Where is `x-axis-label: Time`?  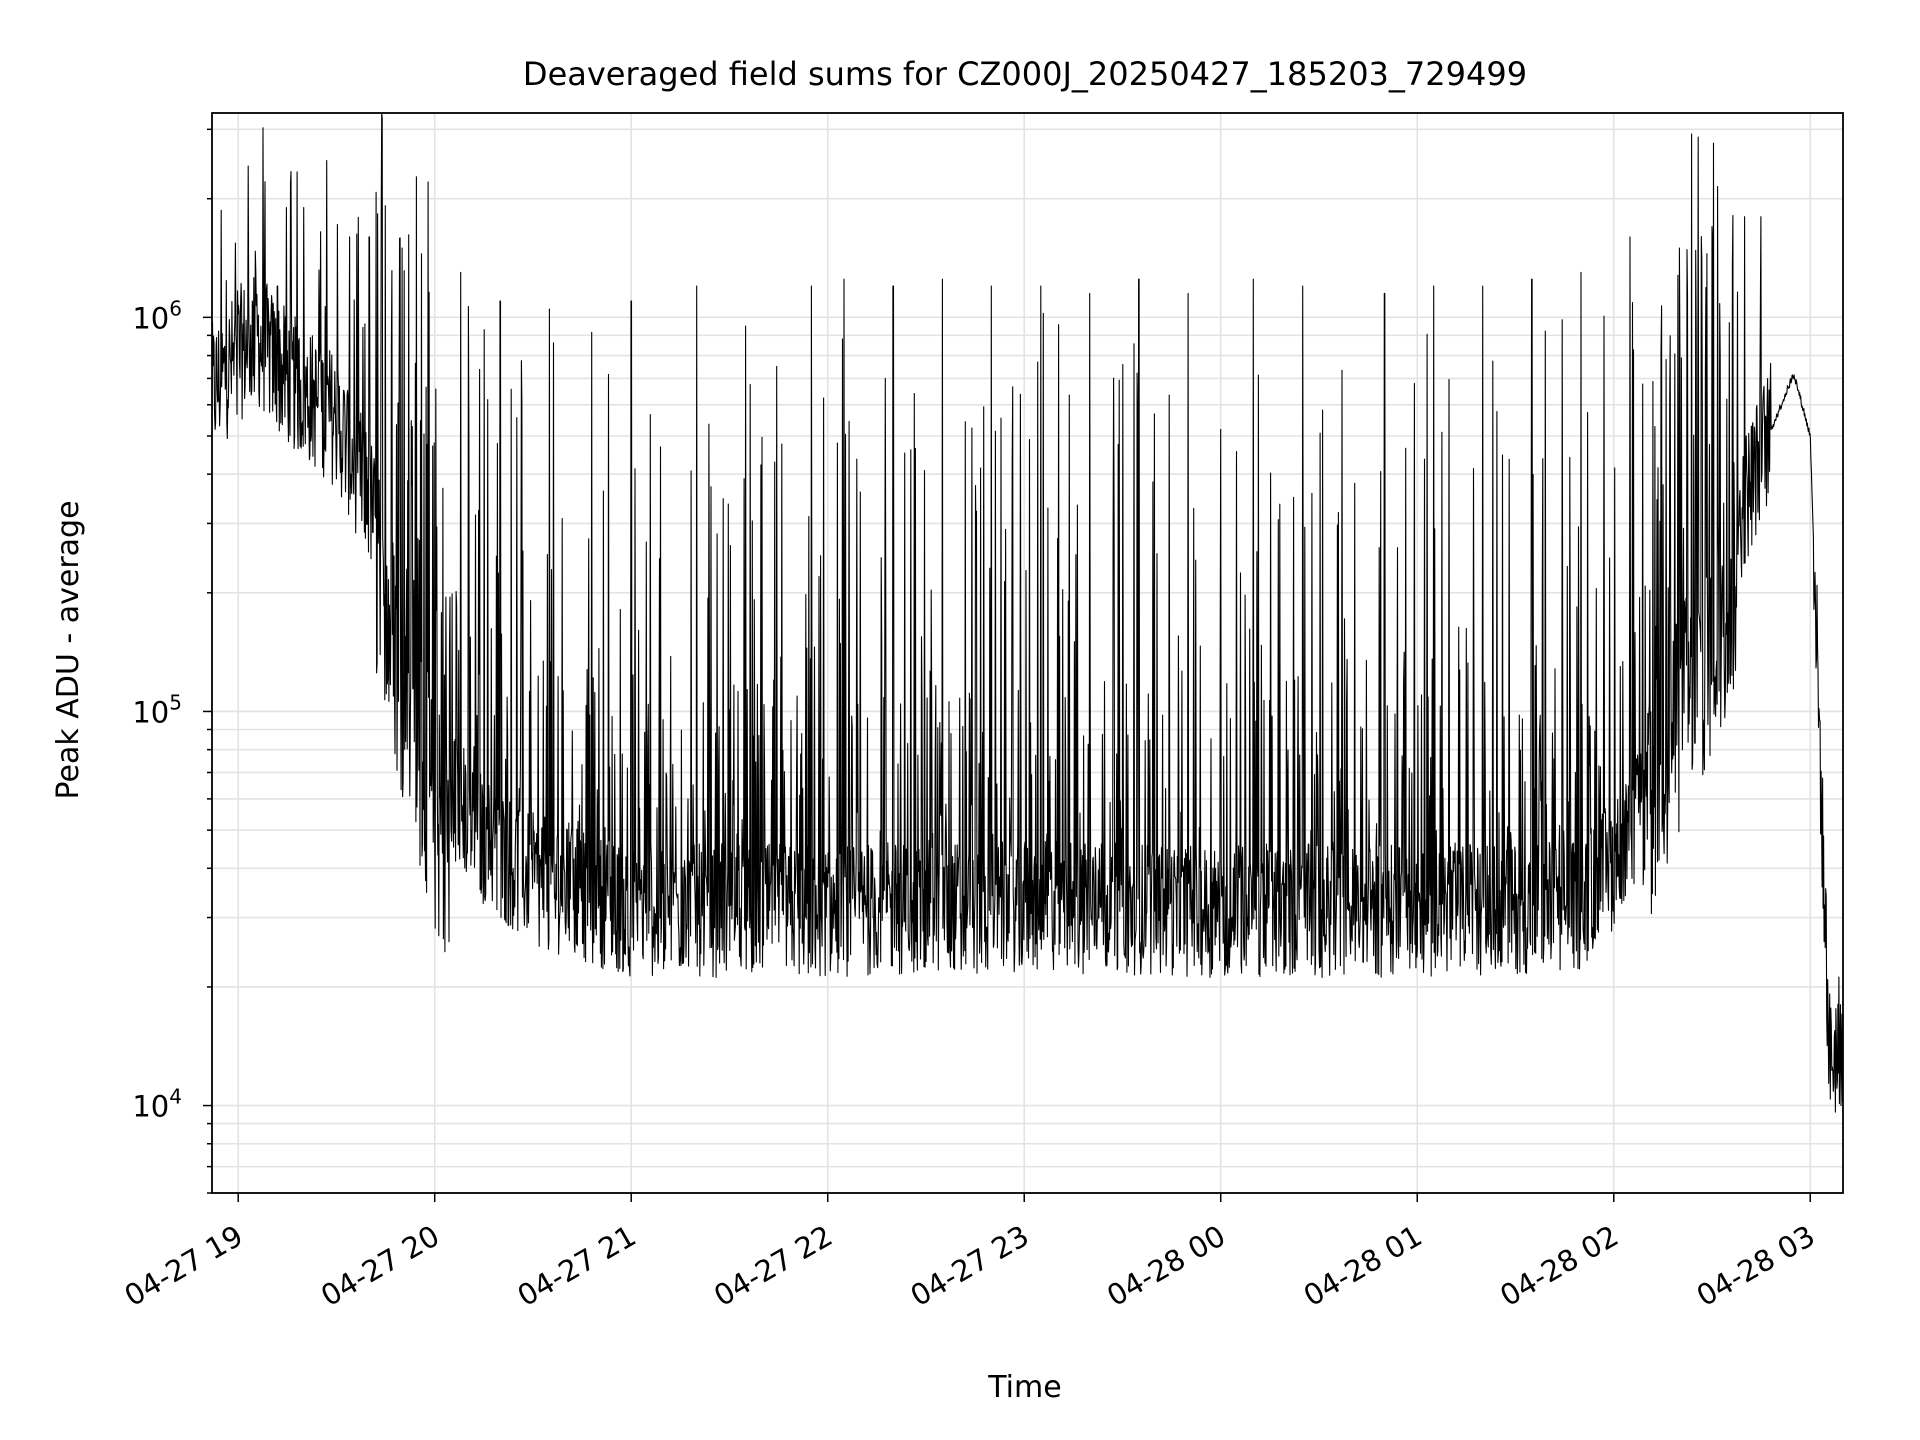
x-axis-label: Time is located at coordinates (1024, 1387).